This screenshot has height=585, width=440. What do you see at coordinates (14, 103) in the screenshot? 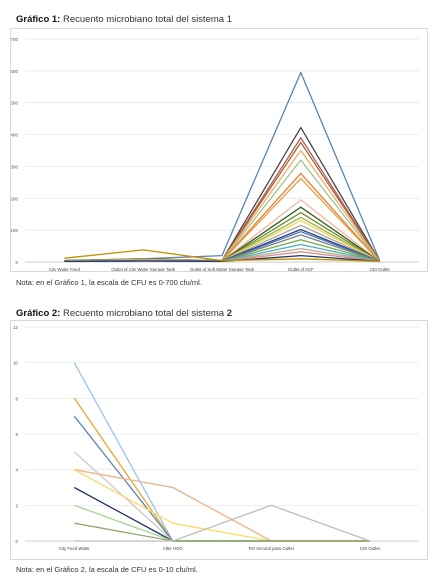
I see `chart1-y-tick-label: 500` at bounding box center [14, 103].